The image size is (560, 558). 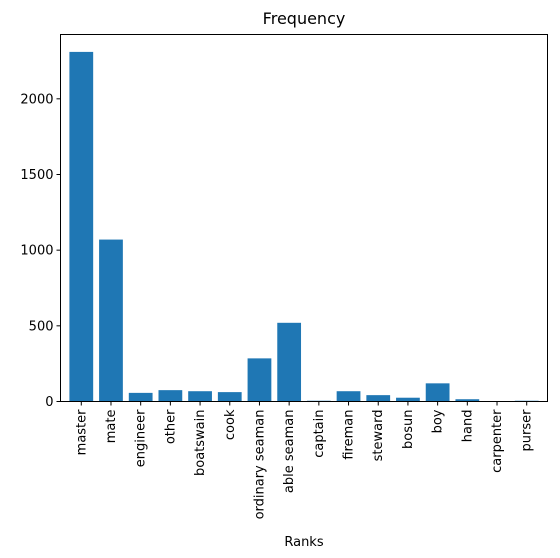 I want to click on x-tick-label: boy, so click(x=438, y=421).